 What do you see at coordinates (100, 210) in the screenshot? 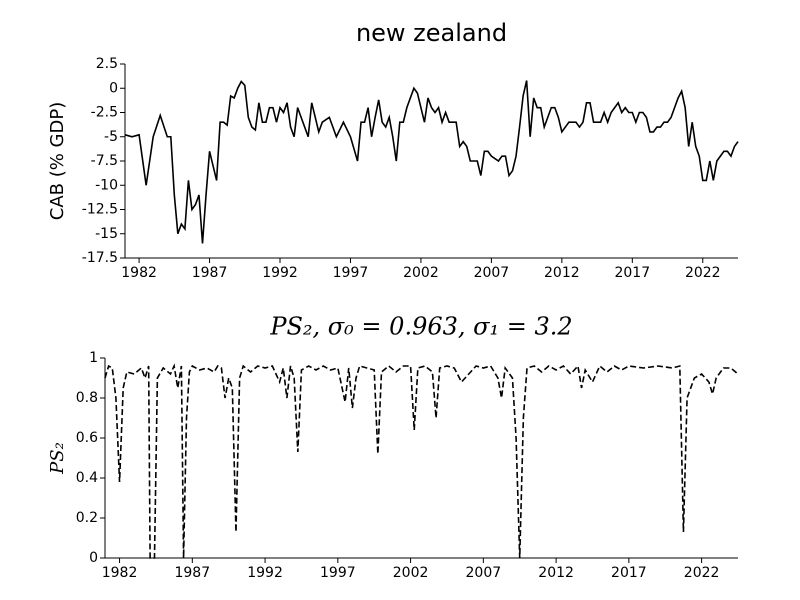
I see `y-tick-label: -12.5` at bounding box center [100, 210].